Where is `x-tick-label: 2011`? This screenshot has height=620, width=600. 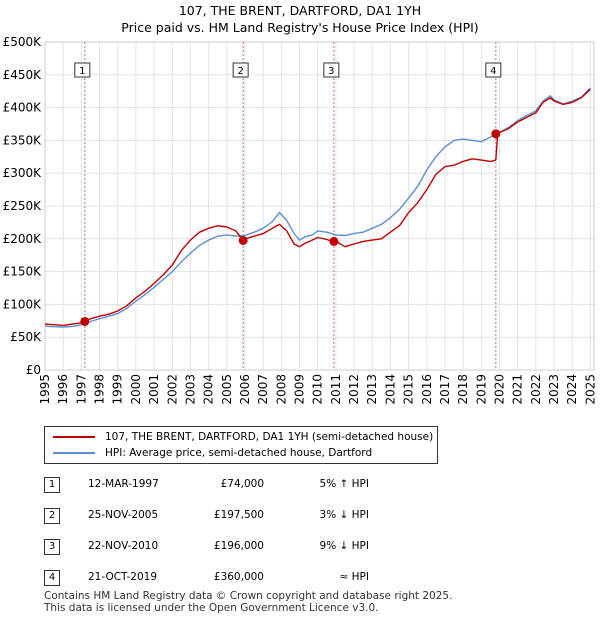
x-tick-label: 2011 is located at coordinates (336, 389).